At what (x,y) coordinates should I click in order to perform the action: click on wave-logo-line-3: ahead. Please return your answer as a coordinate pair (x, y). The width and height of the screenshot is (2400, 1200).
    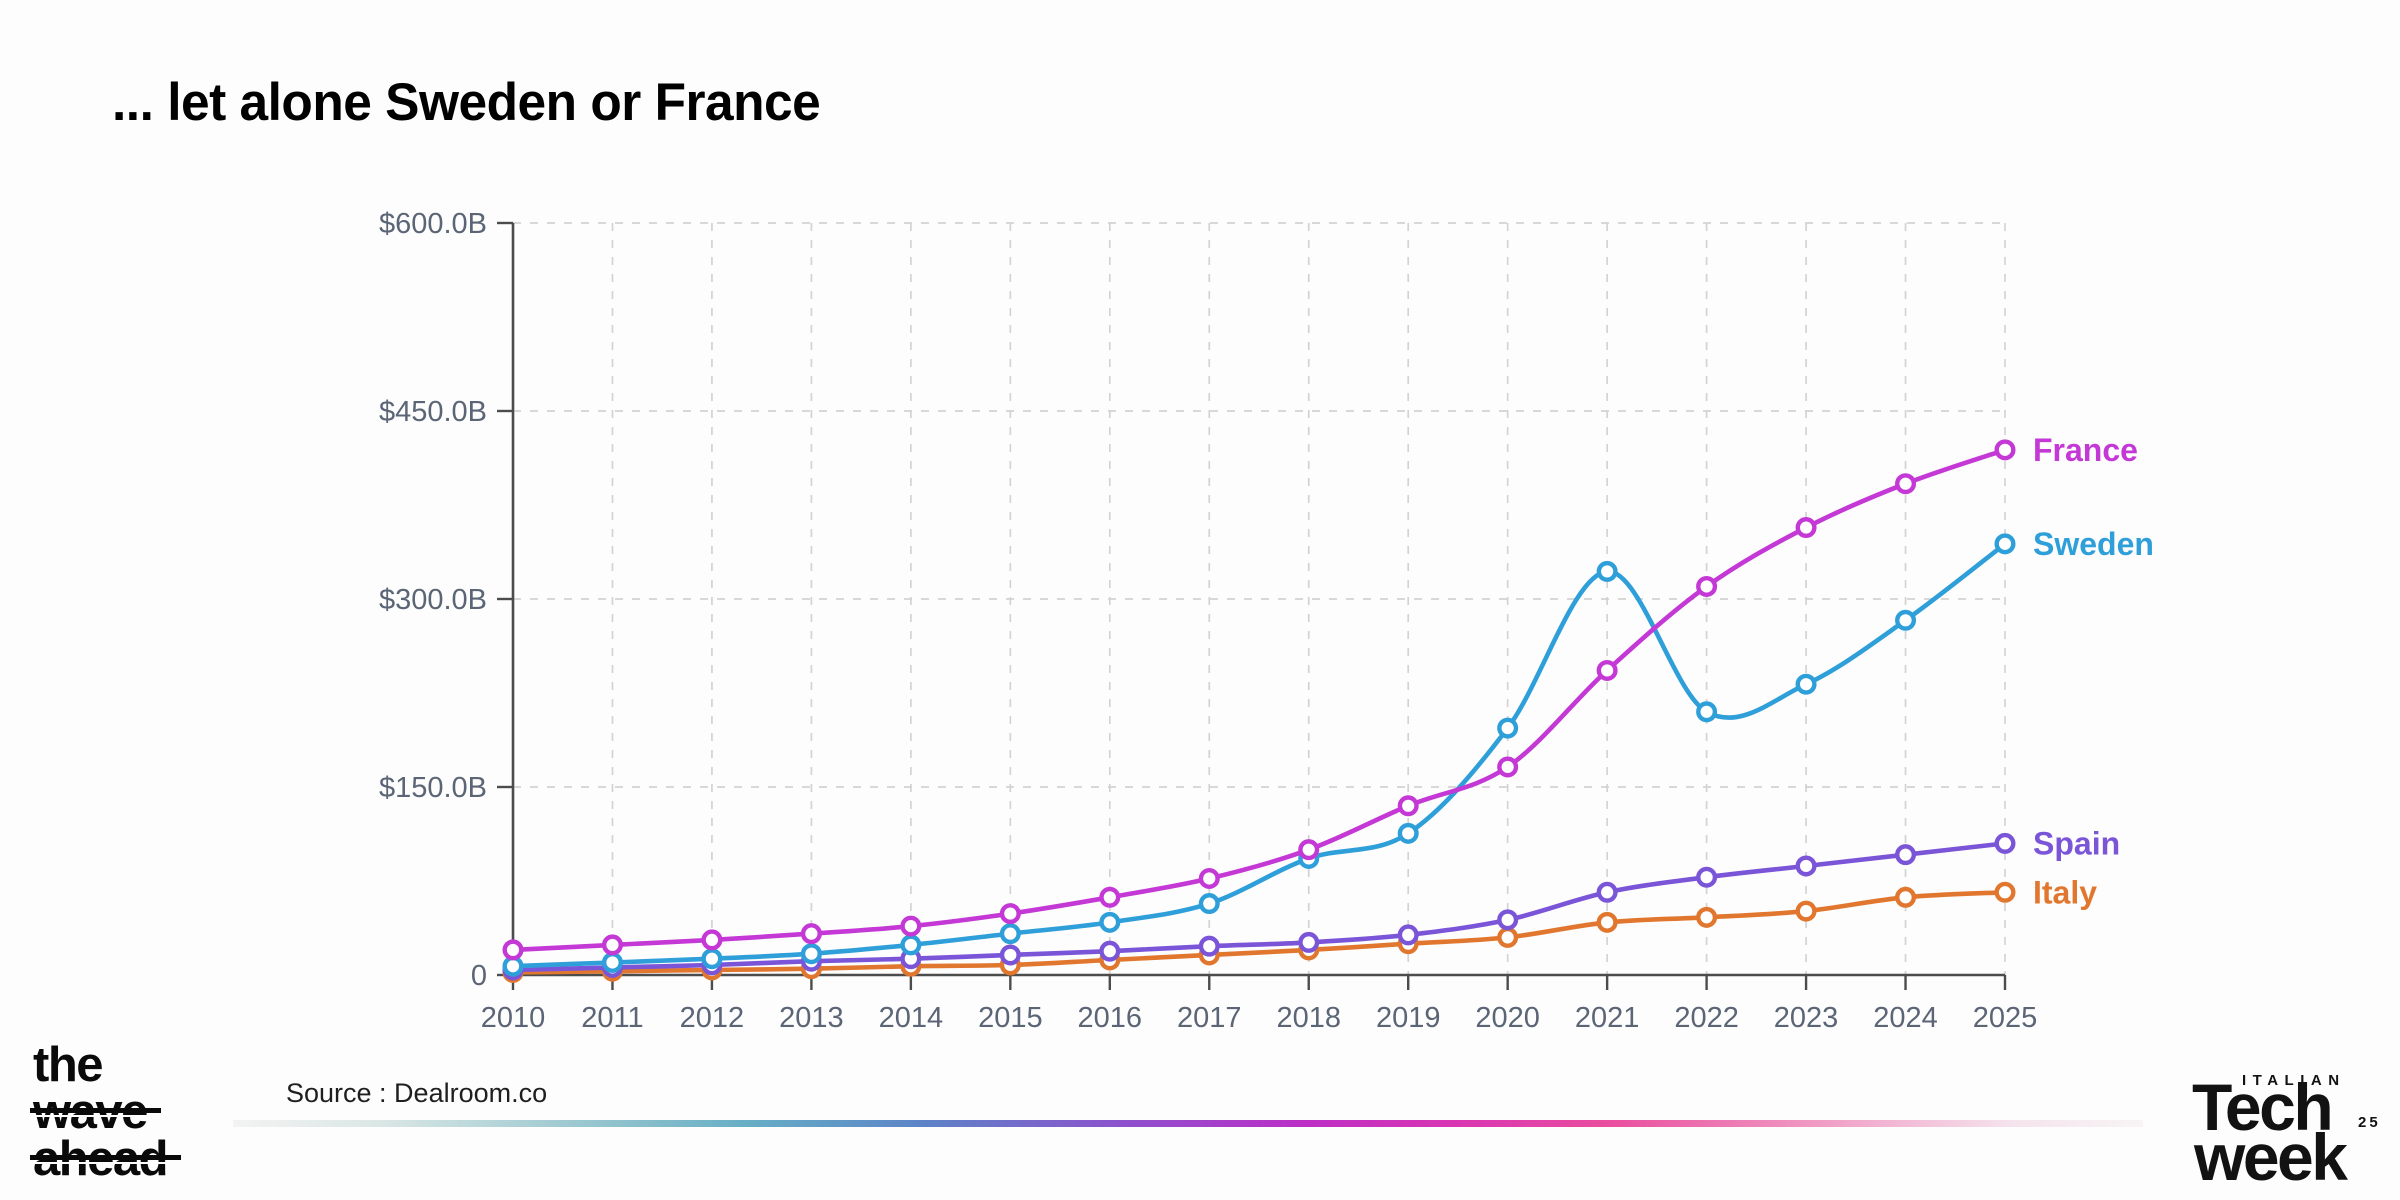
    Looking at the image, I should click on (105, 1159).